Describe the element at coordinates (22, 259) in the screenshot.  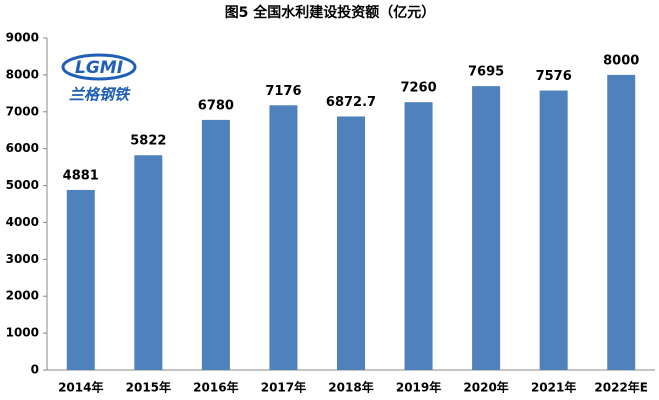
I see `y-tick-label: 3000` at that location.